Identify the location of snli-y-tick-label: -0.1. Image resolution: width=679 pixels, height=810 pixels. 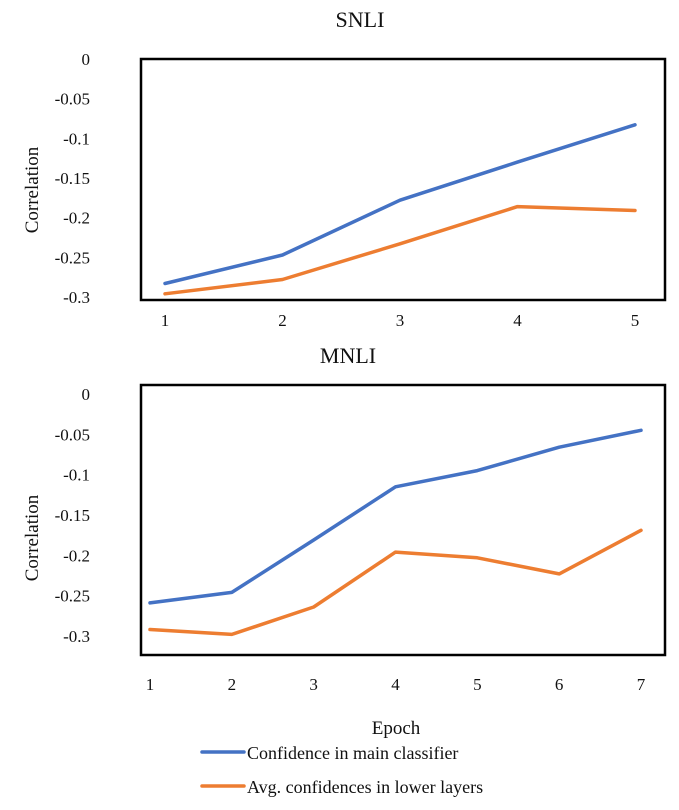
(76, 138).